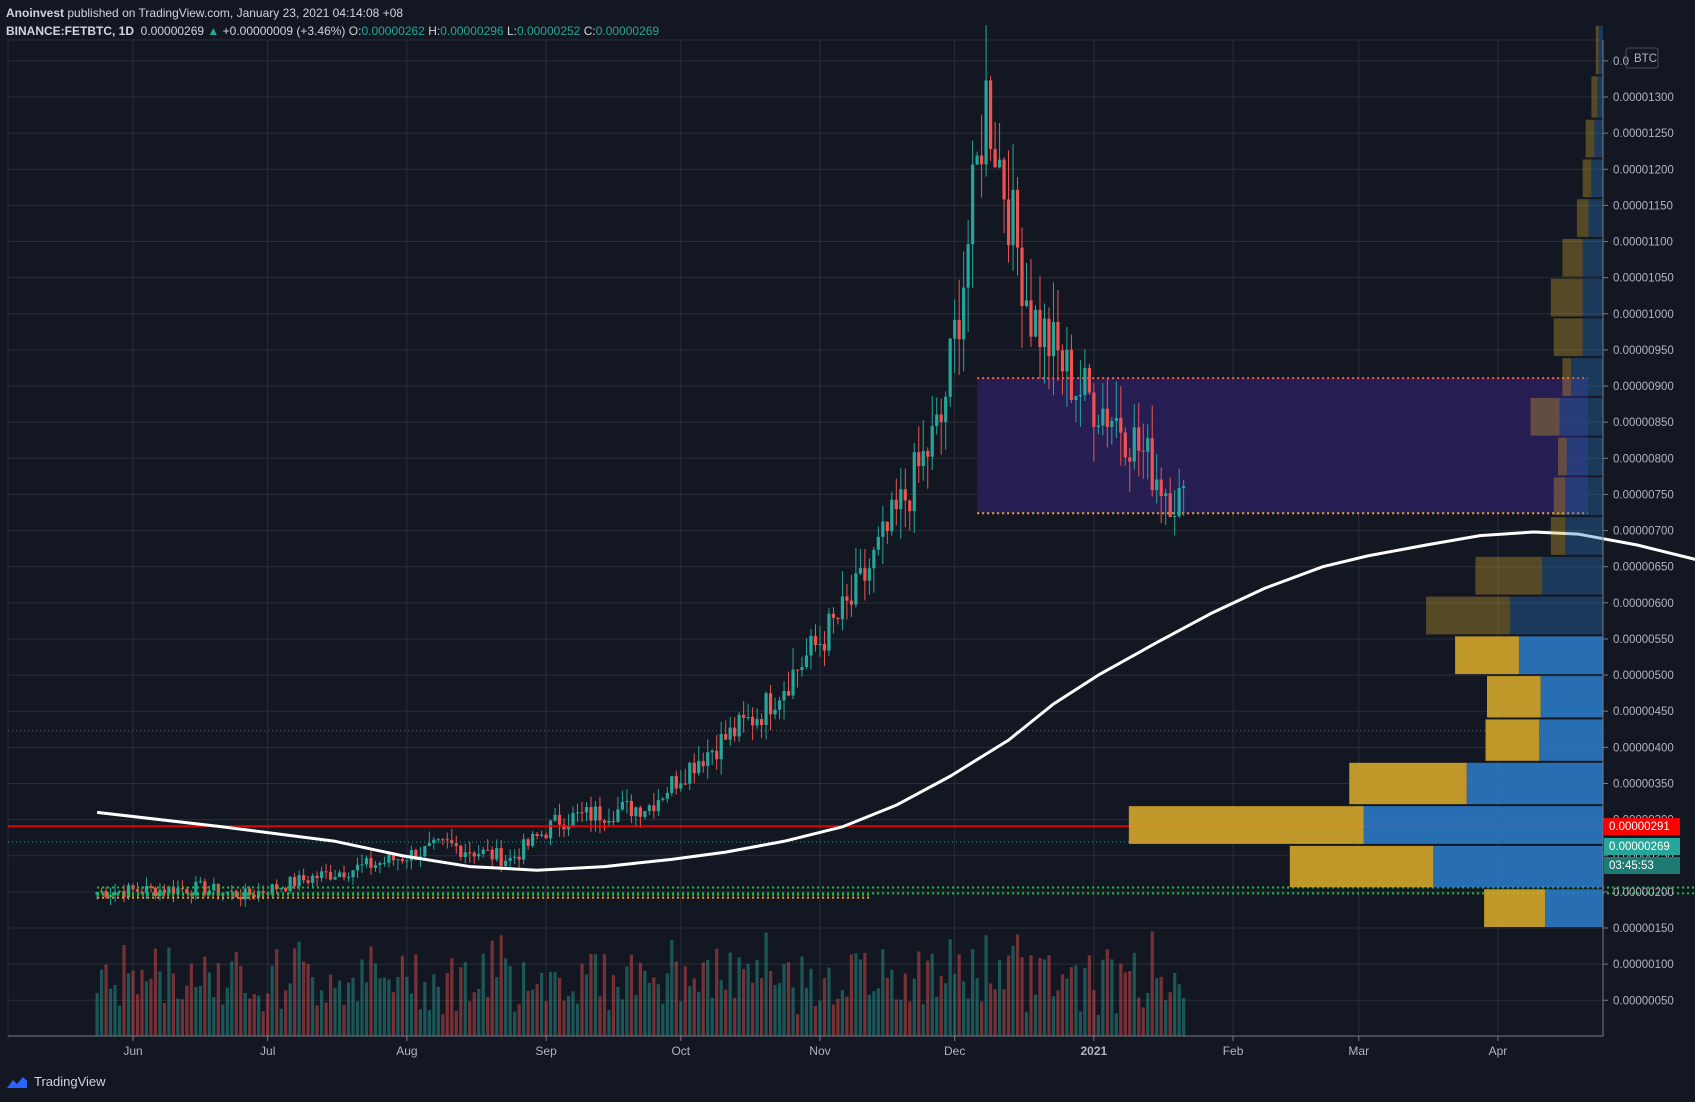  I want to click on price-tick-label: 0.00000800, so click(1643, 459).